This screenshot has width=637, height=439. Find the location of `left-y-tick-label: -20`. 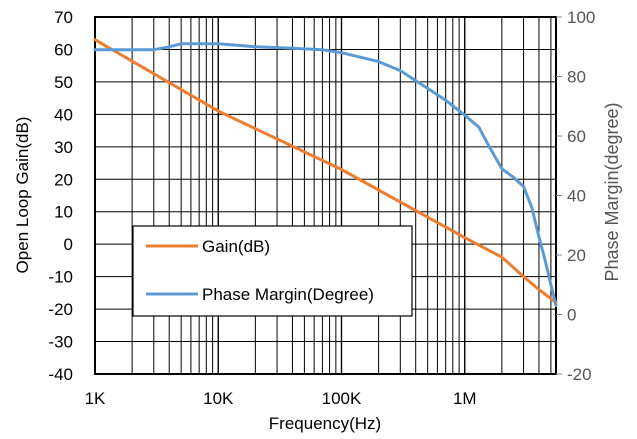

left-y-tick-label: -20 is located at coordinates (60, 309).